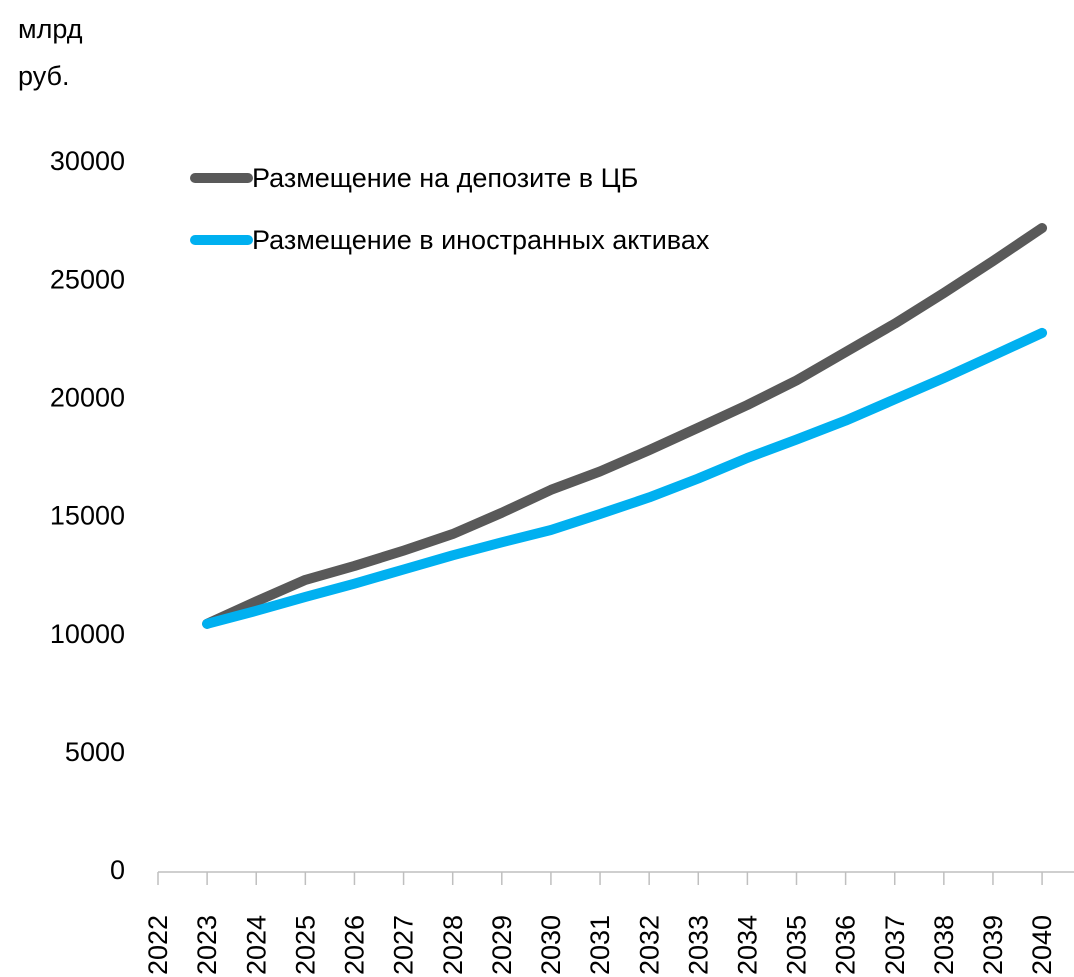  What do you see at coordinates (87, 634) in the screenshot?
I see `y-tick-label: 10000` at bounding box center [87, 634].